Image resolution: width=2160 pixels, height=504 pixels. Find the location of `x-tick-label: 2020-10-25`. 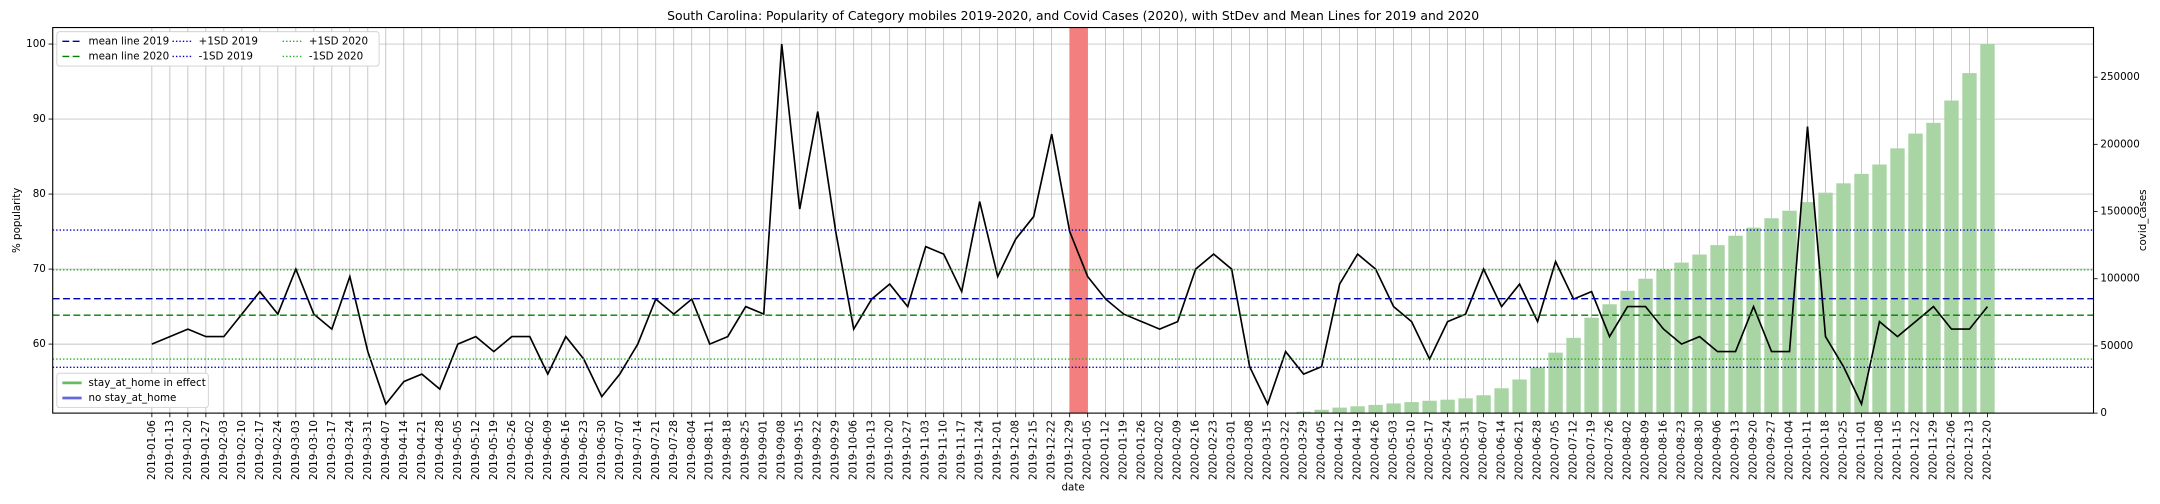

x-tick-label: 2020-10-25 is located at coordinates (1844, 450).